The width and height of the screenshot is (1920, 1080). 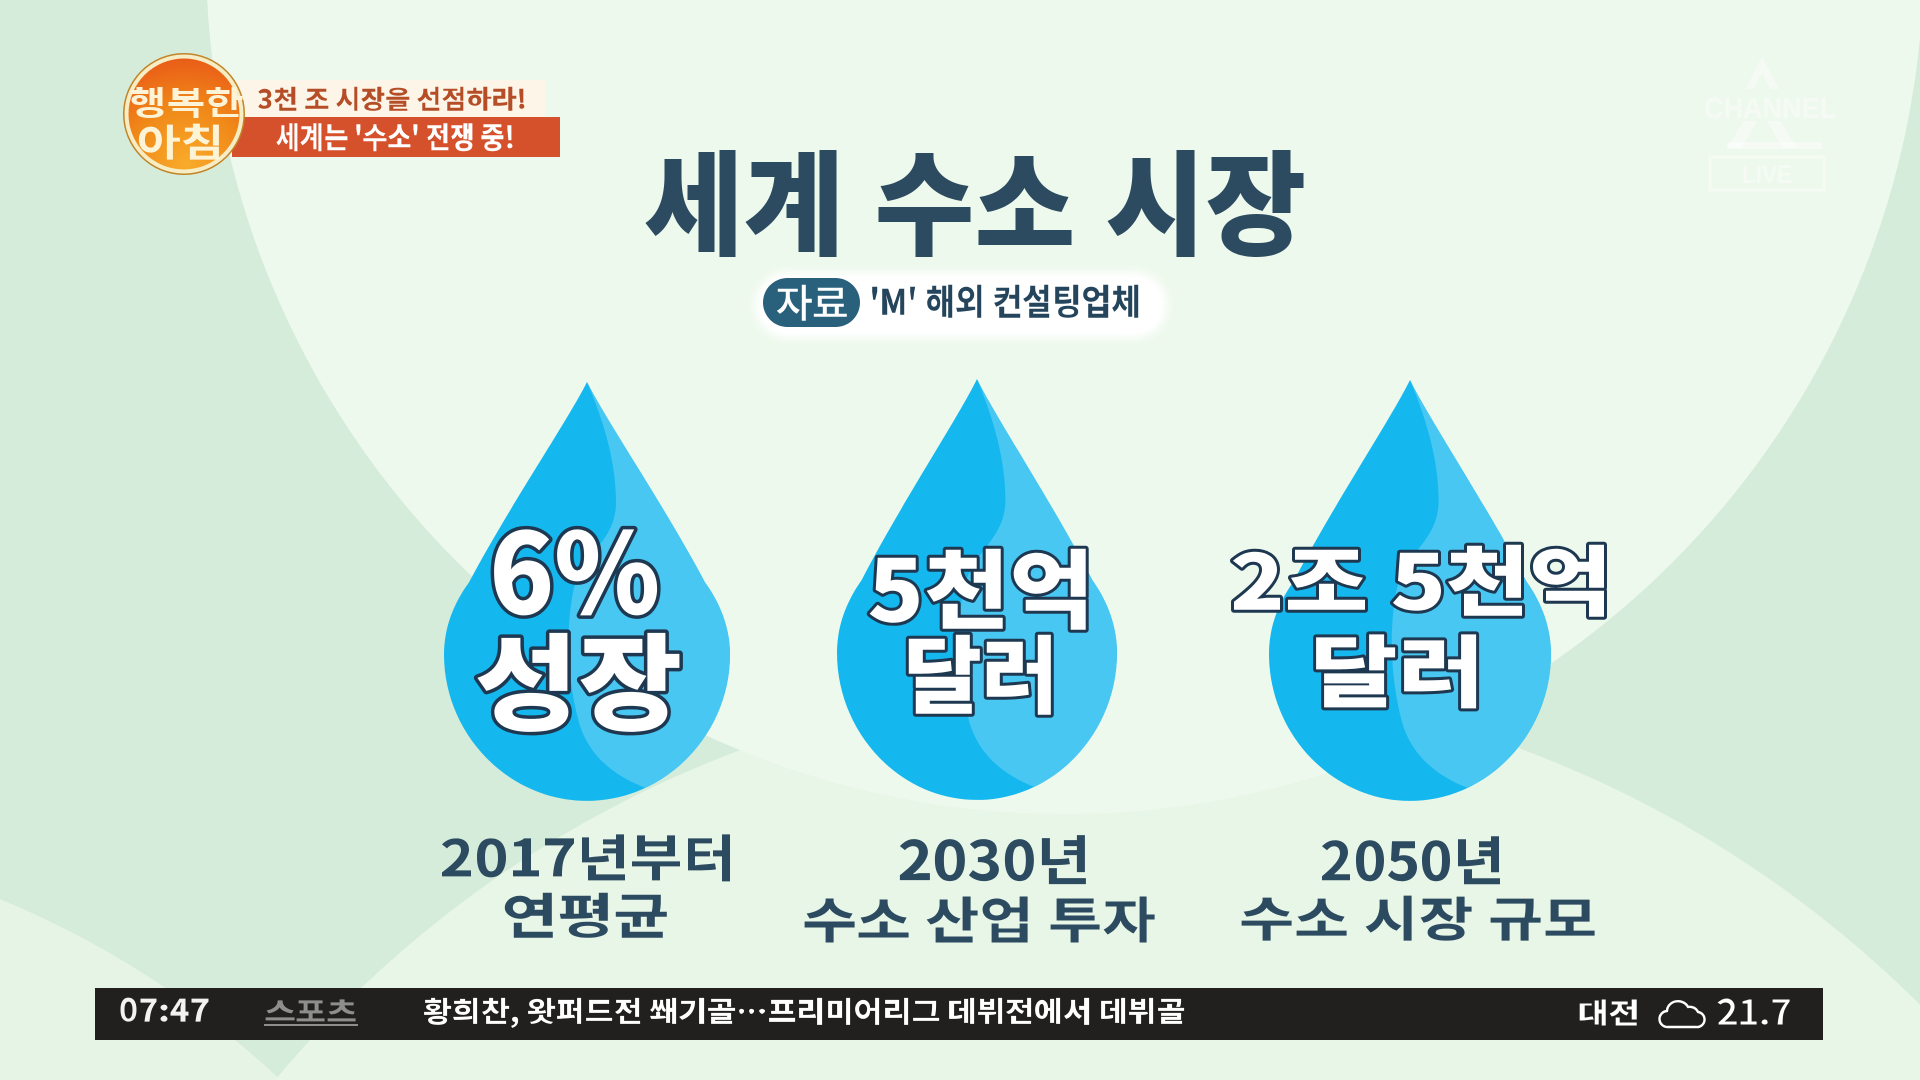 What do you see at coordinates (1770, 109) in the screenshot?
I see `svg-text: CHANNEL` at bounding box center [1770, 109].